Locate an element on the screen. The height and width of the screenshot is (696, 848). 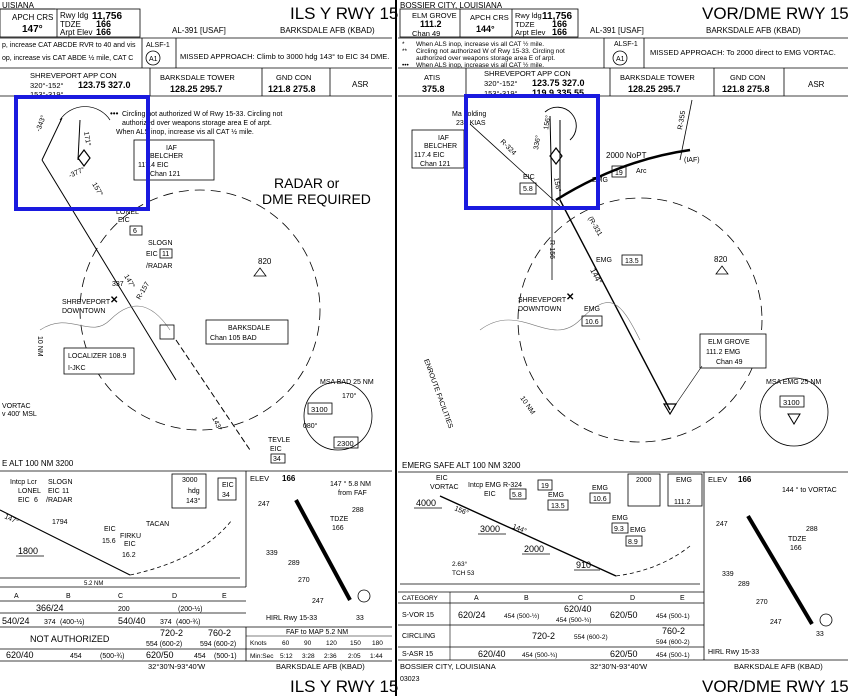
right-nopt: 2000 NoPT is located at coordinates (626, 155).